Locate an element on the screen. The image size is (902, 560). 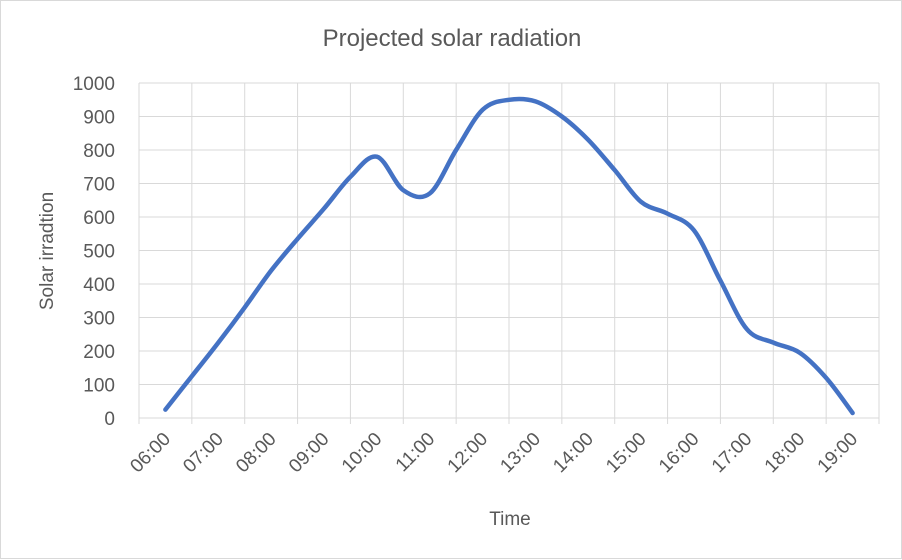
x-tick-label: 15:00 is located at coordinates (626, 453).